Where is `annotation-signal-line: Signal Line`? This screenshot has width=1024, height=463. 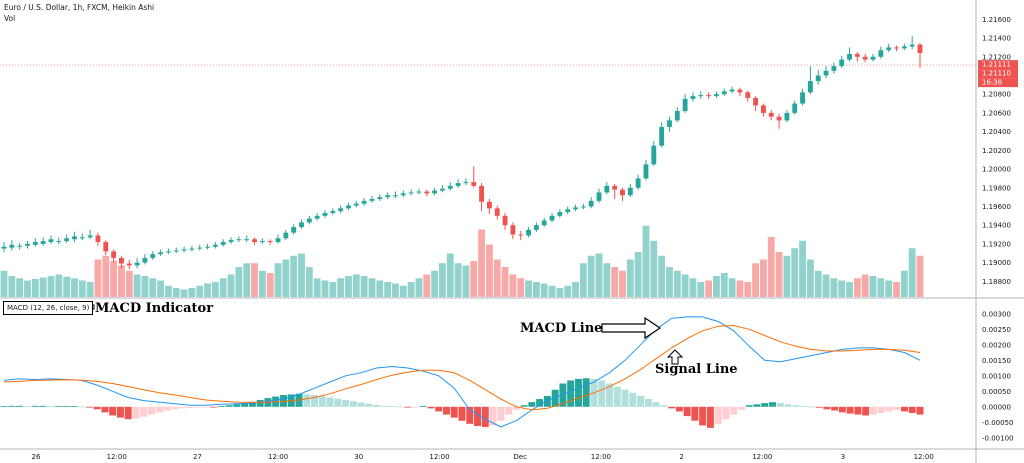
annotation-signal-line: Signal Line is located at coordinates (696, 369).